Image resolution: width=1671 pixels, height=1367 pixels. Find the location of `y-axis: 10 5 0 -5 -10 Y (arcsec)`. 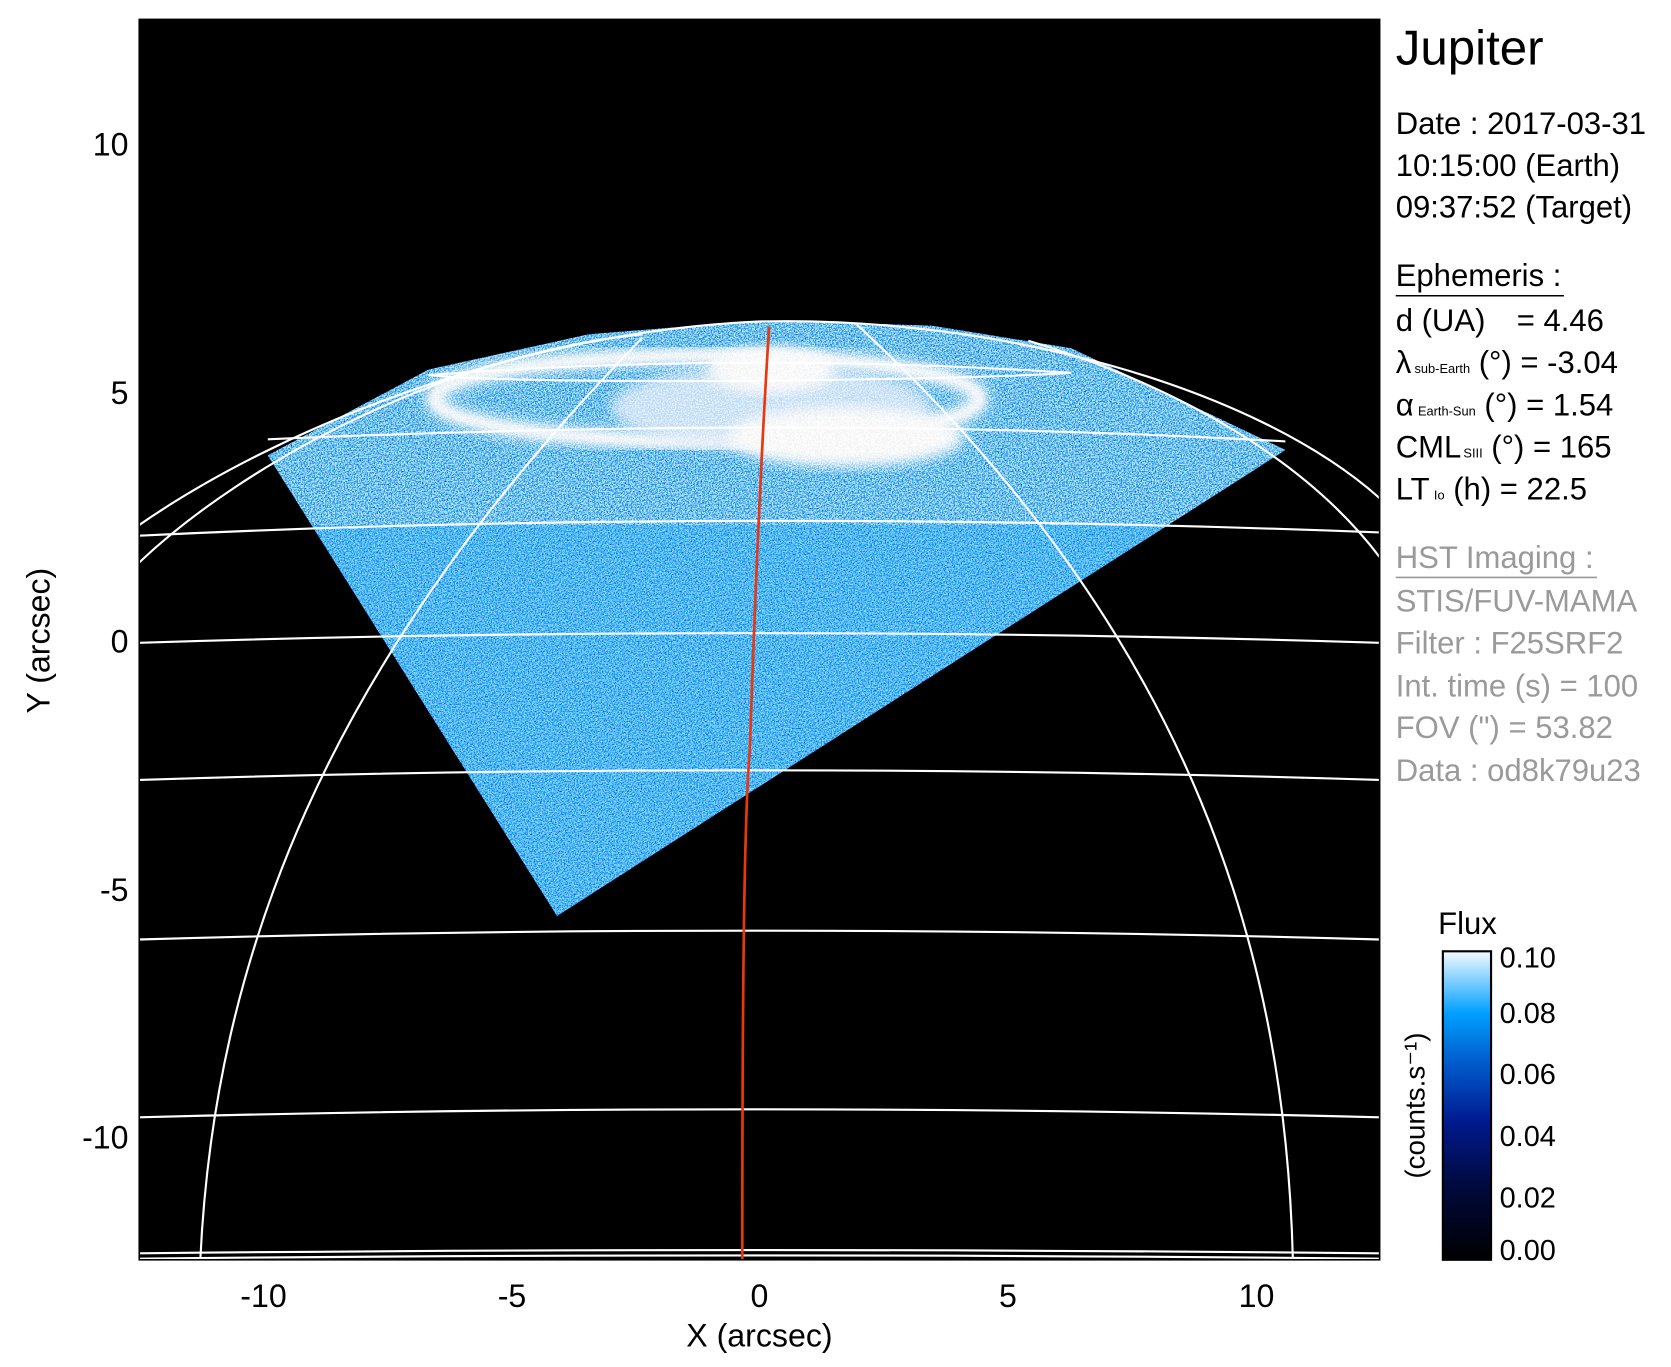

y-axis: 10 5 0 -5 -10 Y (arcsec) is located at coordinates (74, 640).